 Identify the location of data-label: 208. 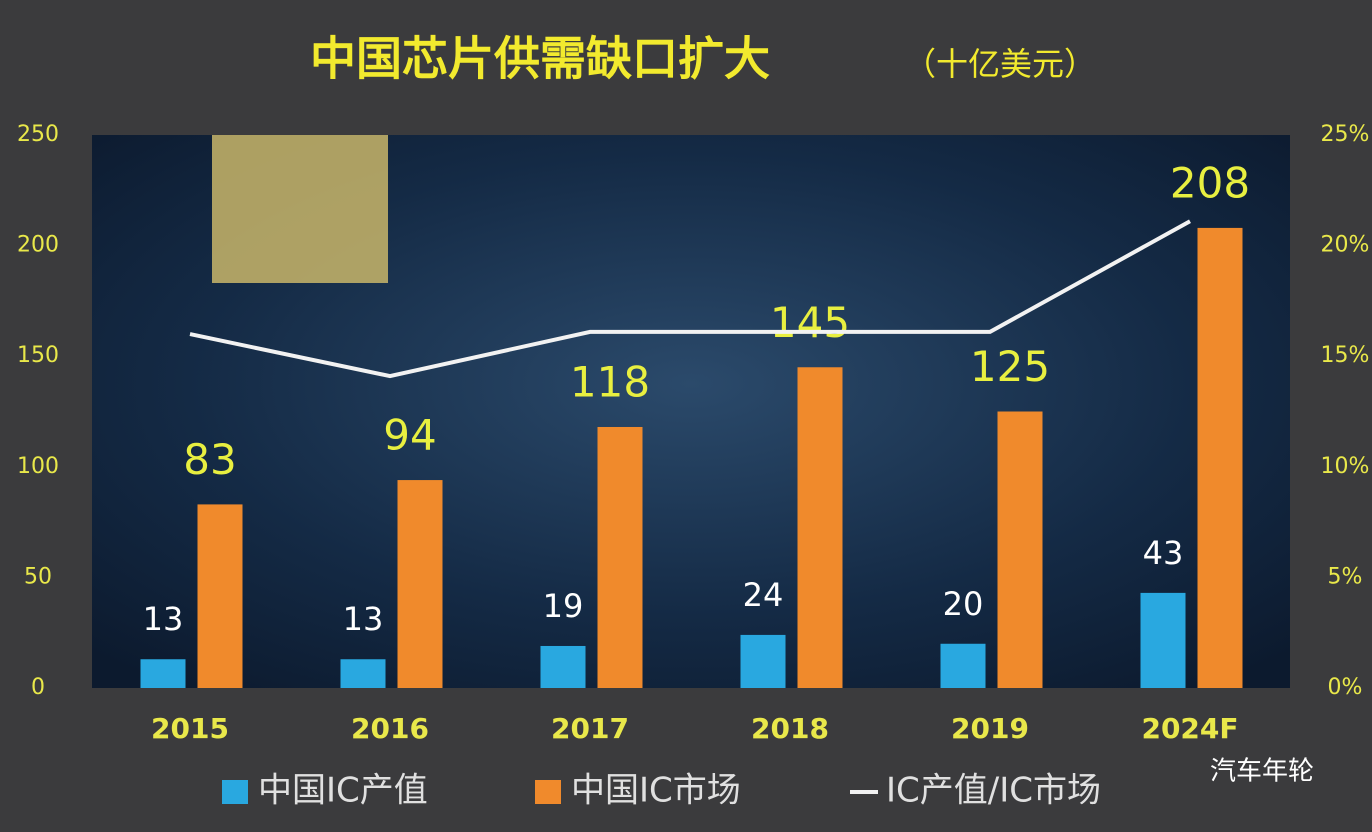
(1210, 182).